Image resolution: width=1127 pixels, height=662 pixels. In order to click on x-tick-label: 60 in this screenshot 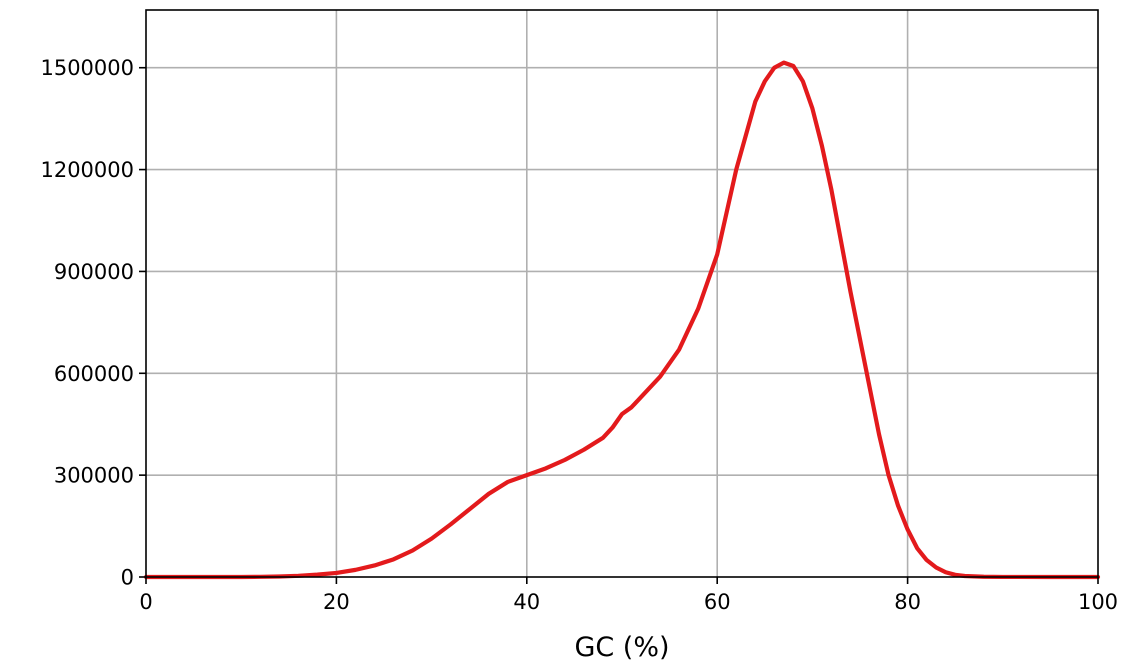, I will do `click(717, 602)`.